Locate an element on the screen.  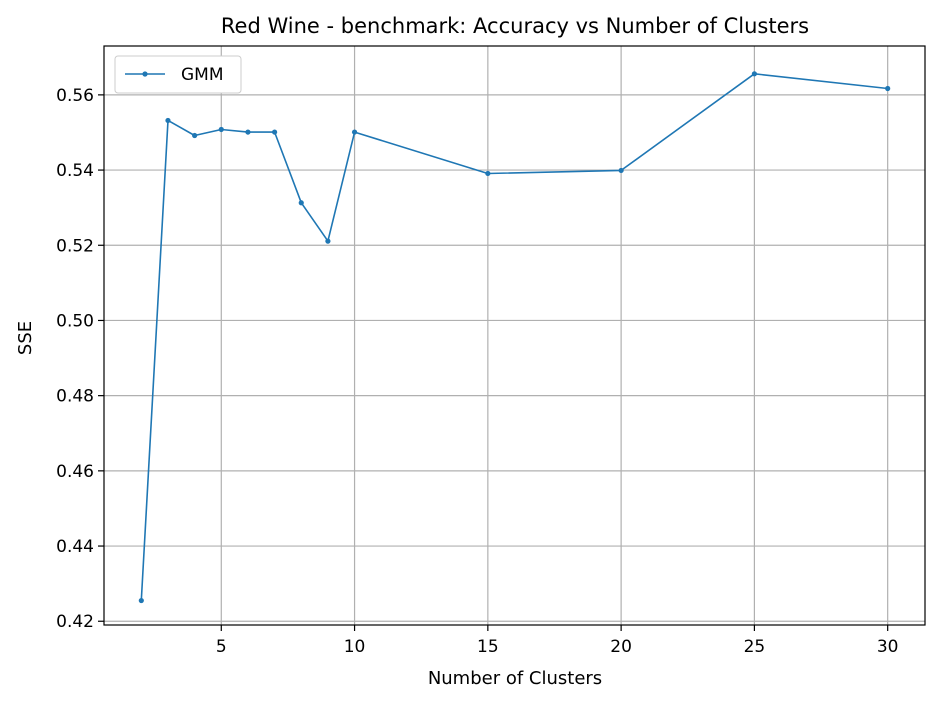
y-tick-label: 0.42 is located at coordinates (75, 622).